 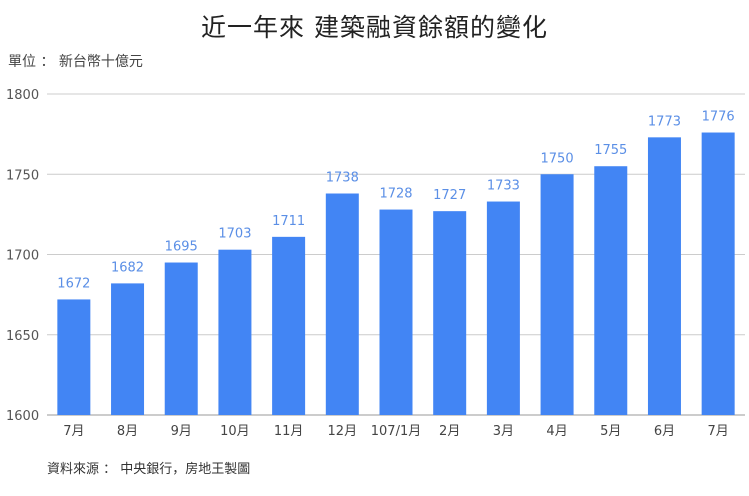 What do you see at coordinates (718, 117) in the screenshot?
I see `data-label: 1776` at bounding box center [718, 117].